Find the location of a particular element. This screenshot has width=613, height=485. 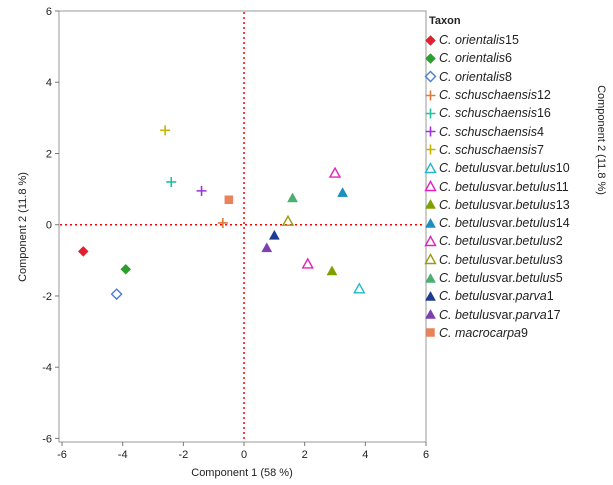

x-tick-label: 4 is located at coordinates (365, 455).